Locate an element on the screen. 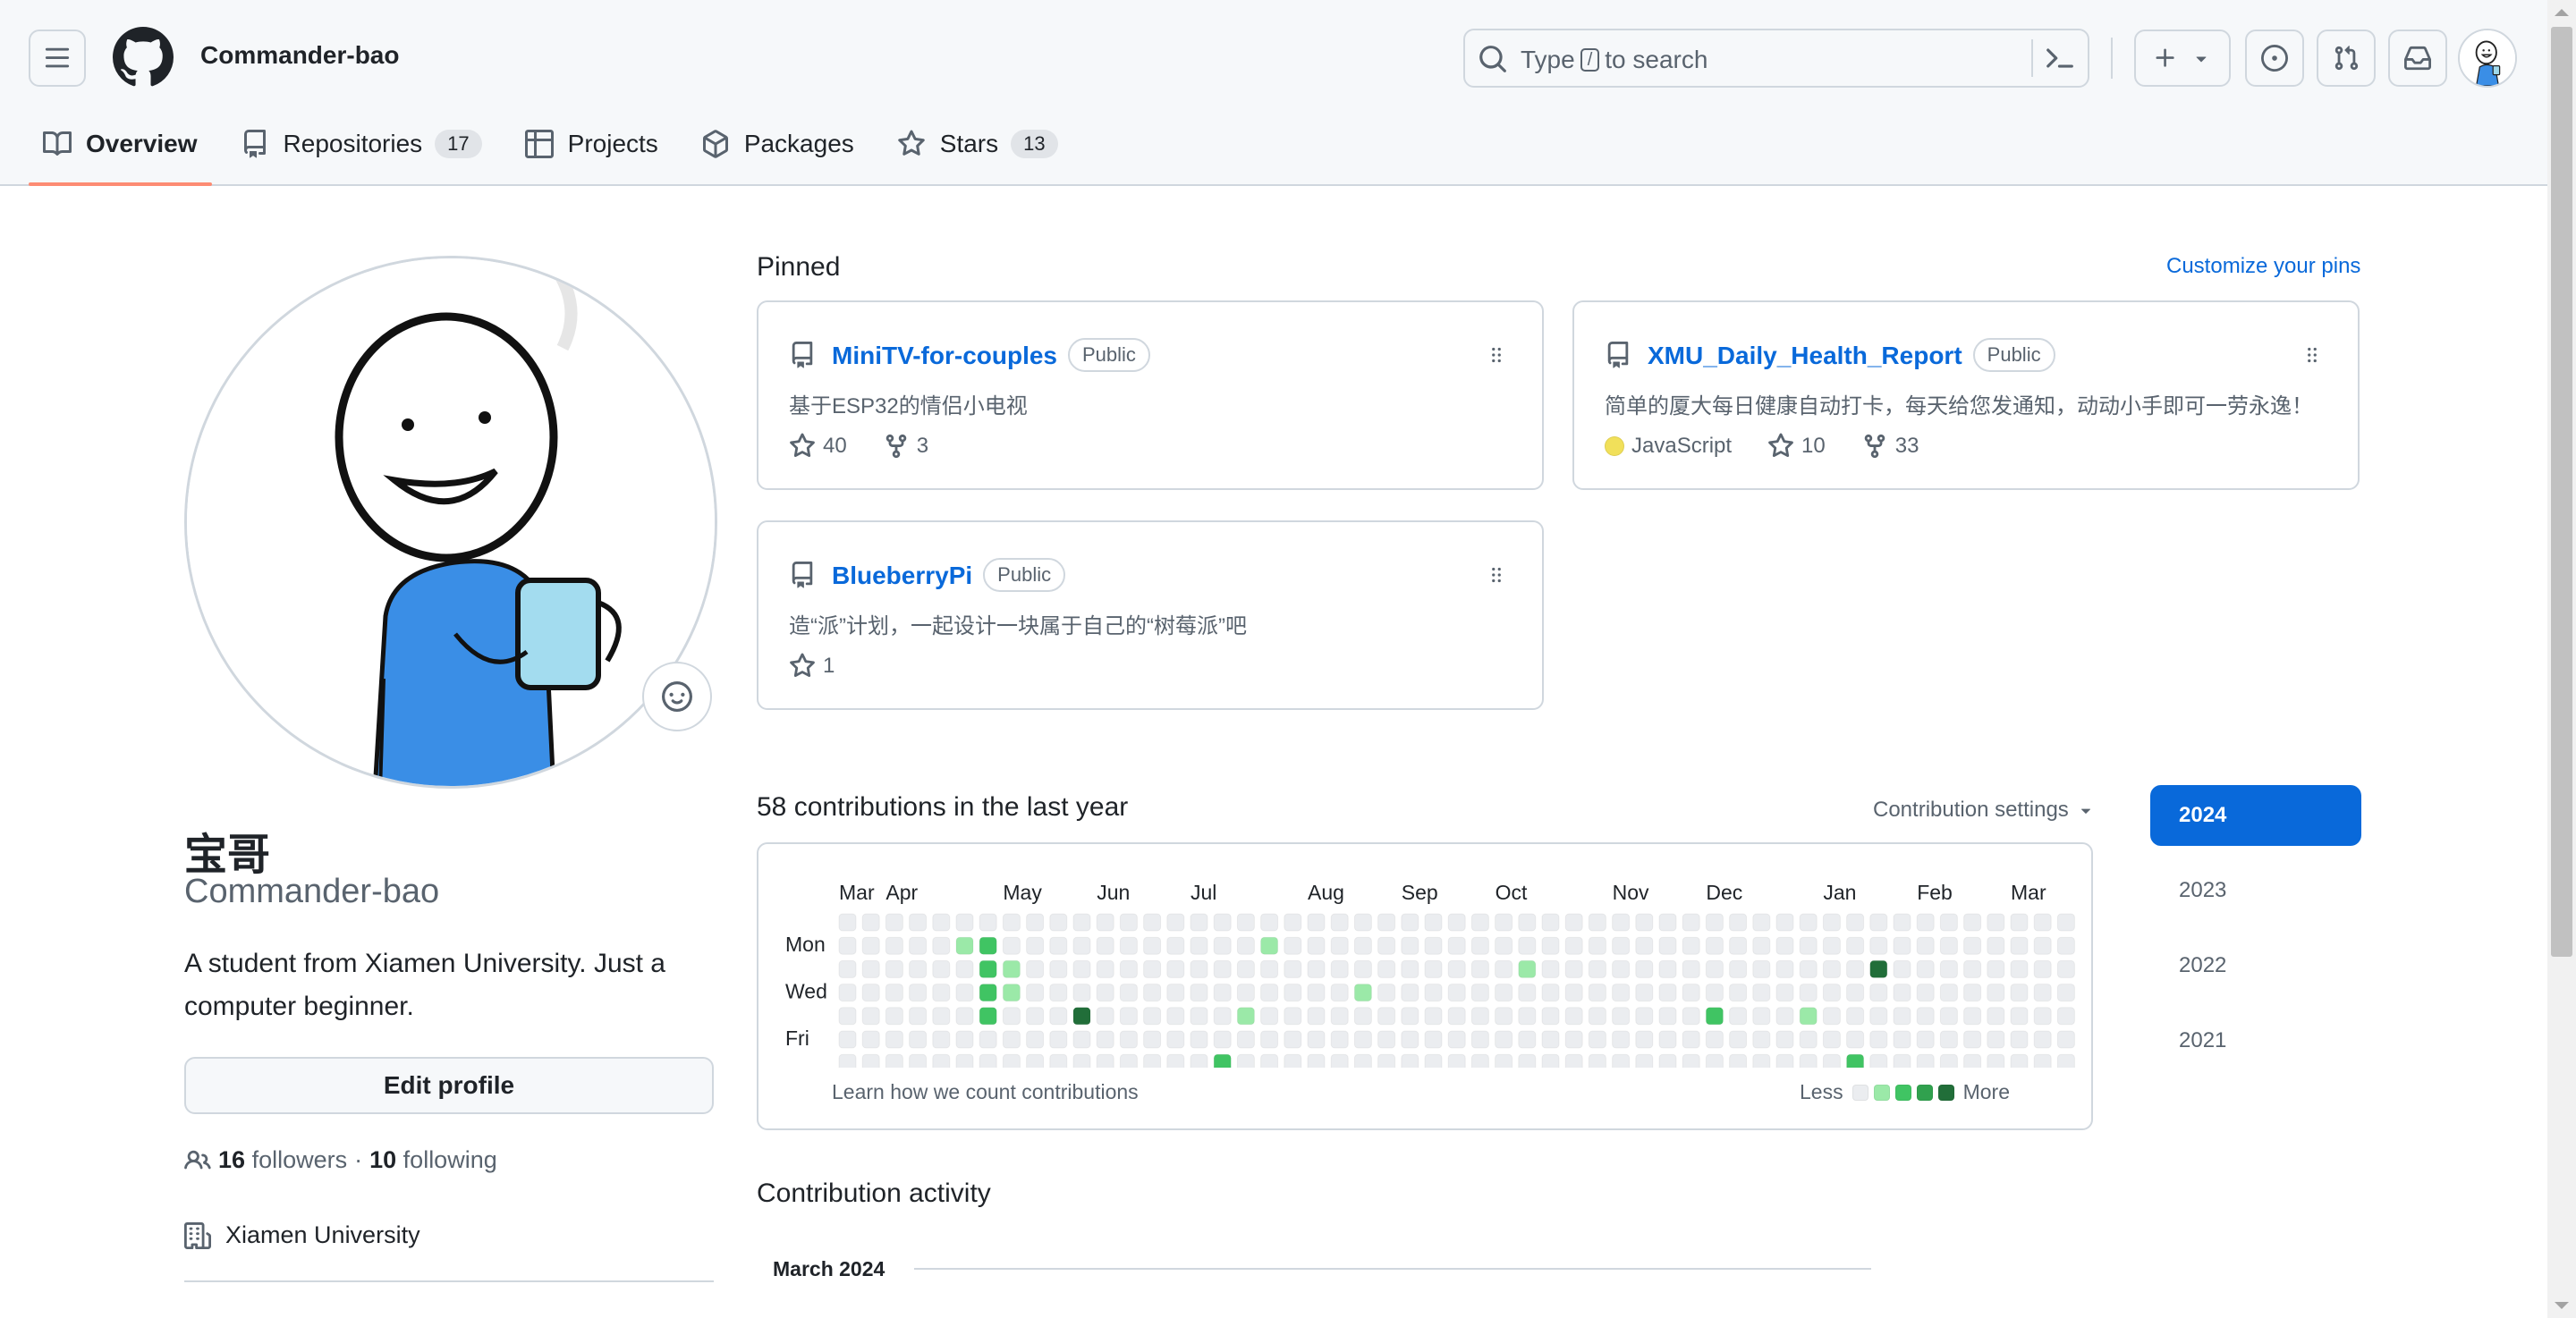  set-status-button is located at coordinates (677, 697).